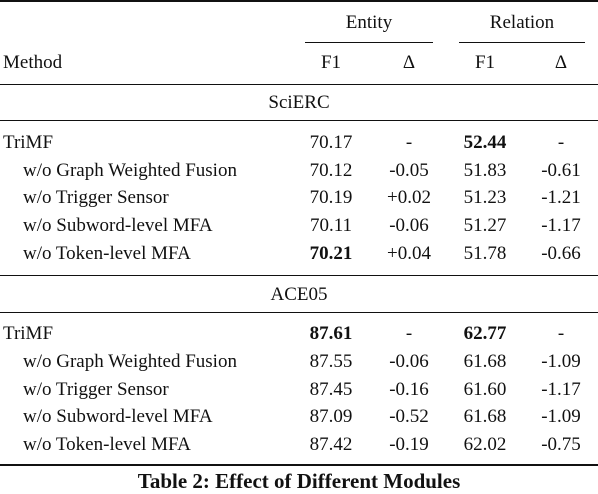 This screenshot has width=598, height=494. What do you see at coordinates (299, 312) in the screenshot?
I see `ace05-section-rule` at bounding box center [299, 312].